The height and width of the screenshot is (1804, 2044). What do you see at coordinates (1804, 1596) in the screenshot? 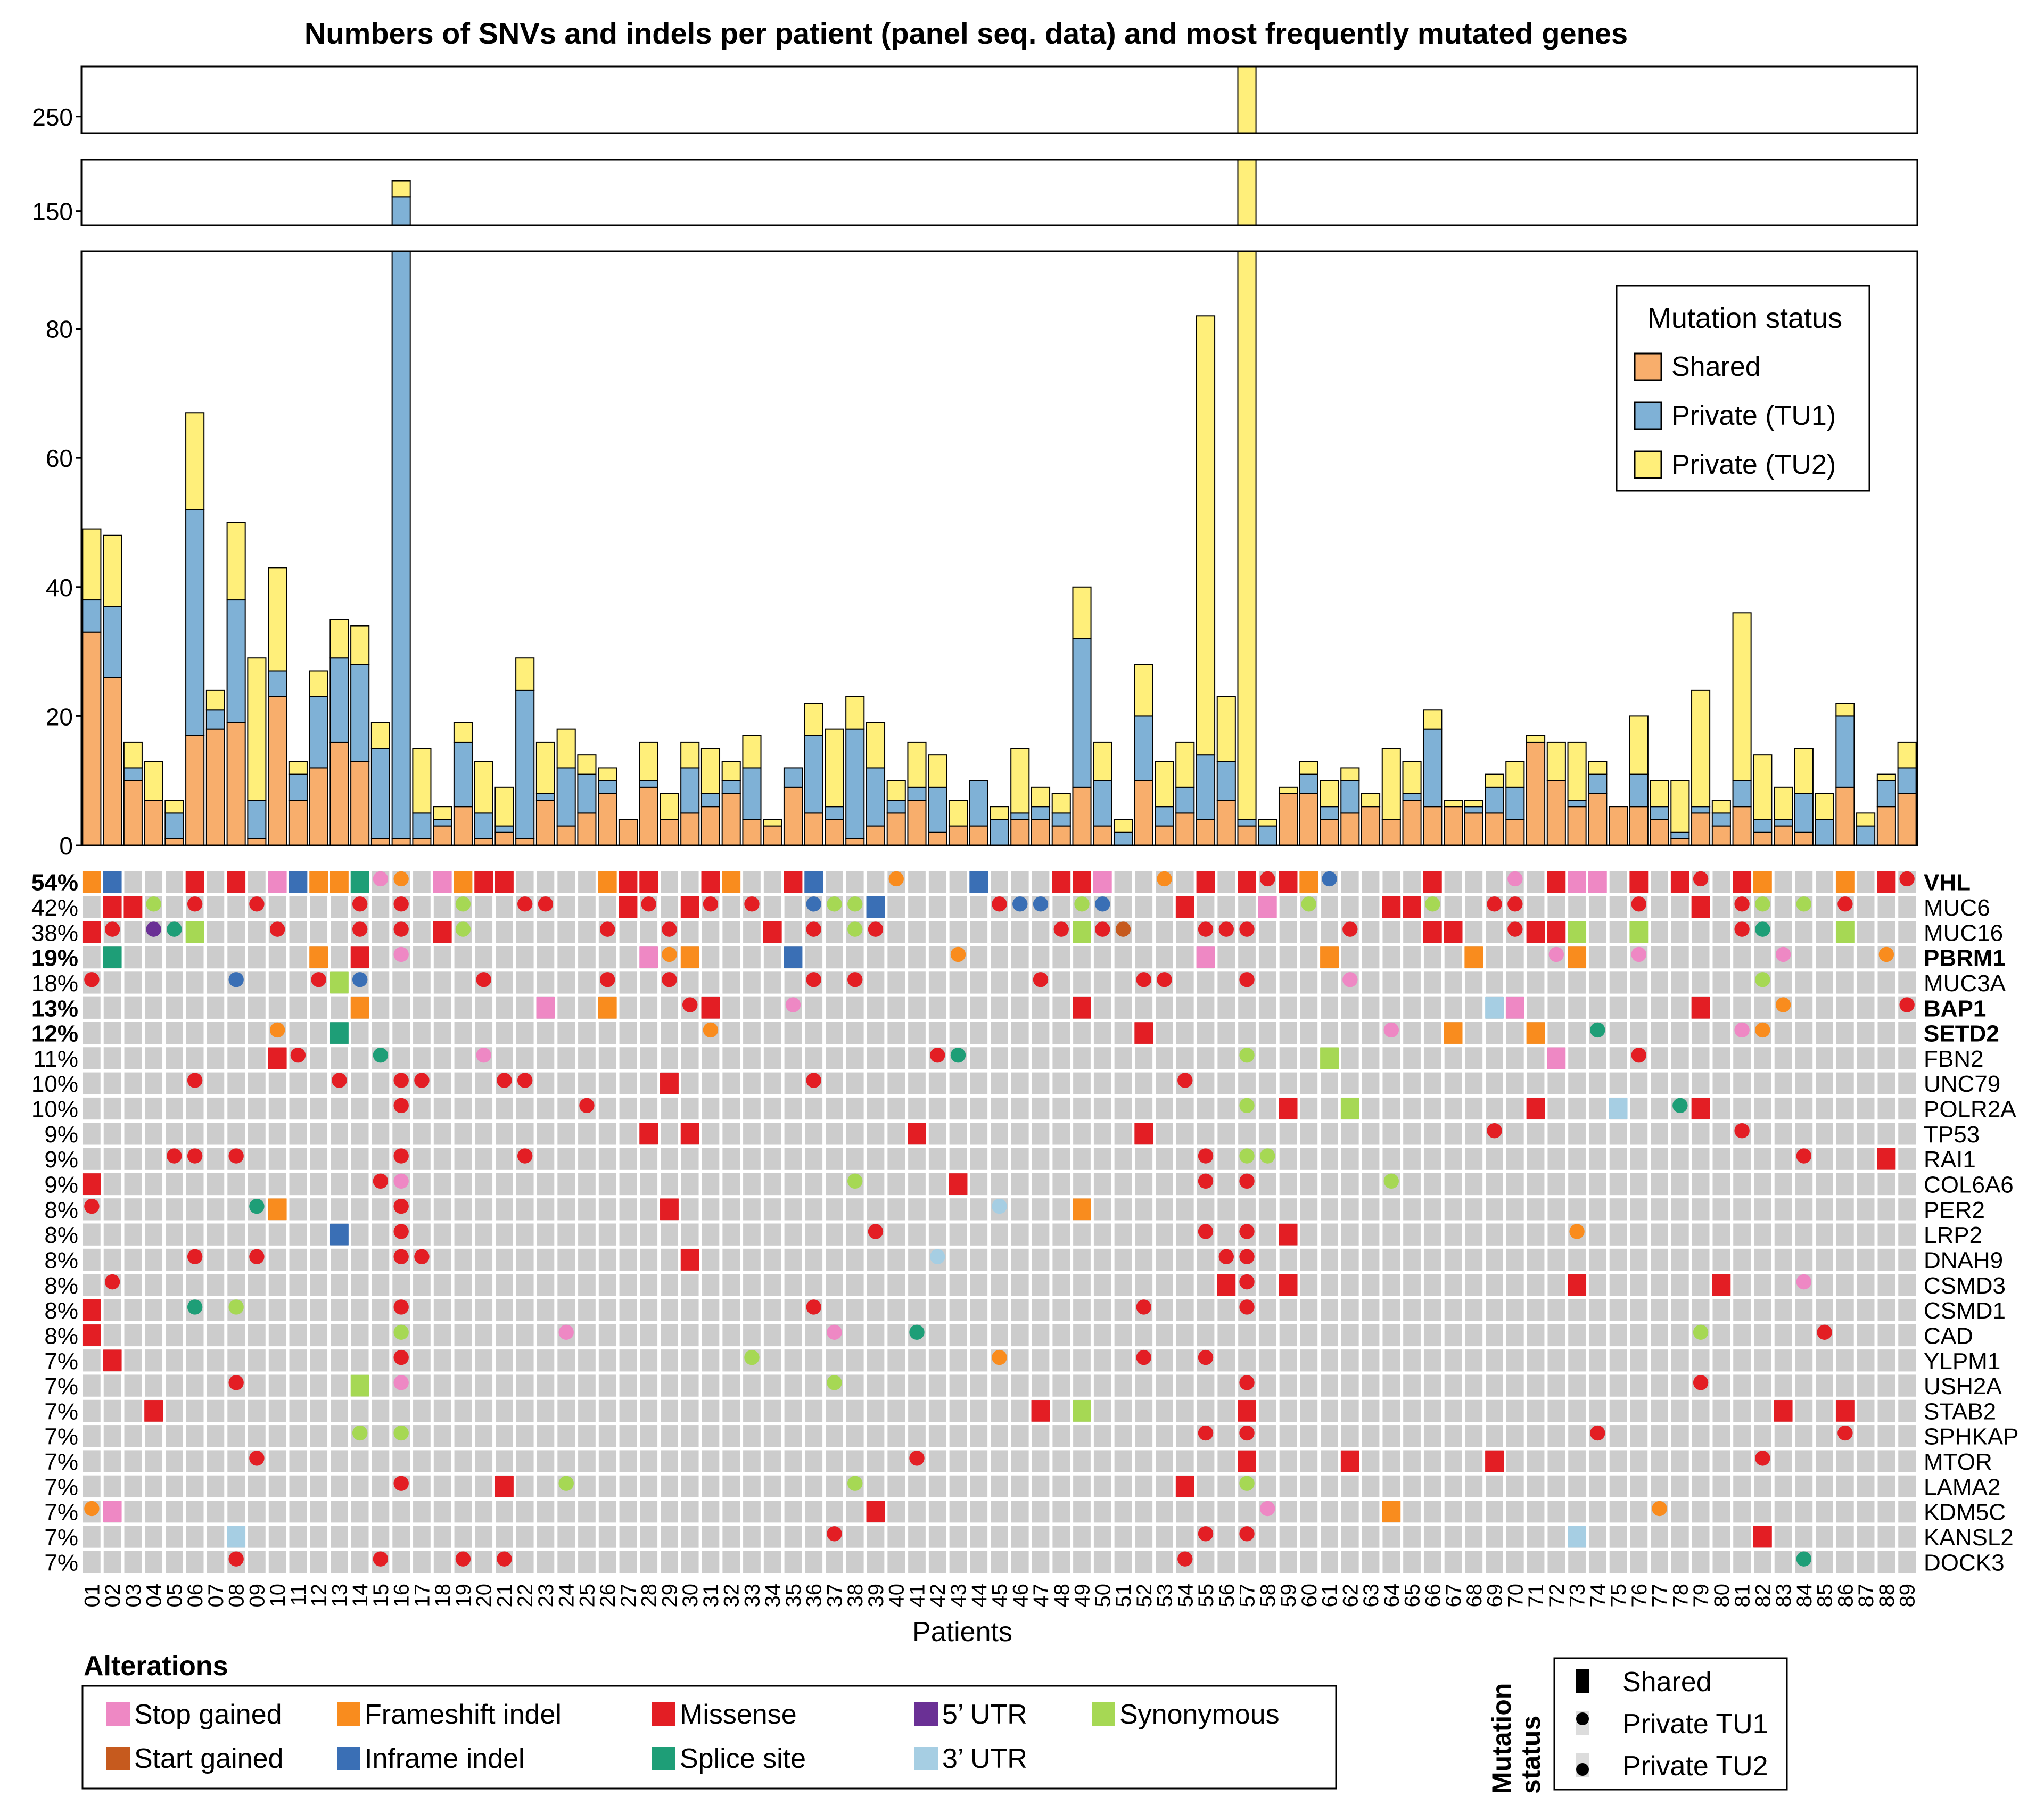
I see `patient-label: 84` at bounding box center [1804, 1596].